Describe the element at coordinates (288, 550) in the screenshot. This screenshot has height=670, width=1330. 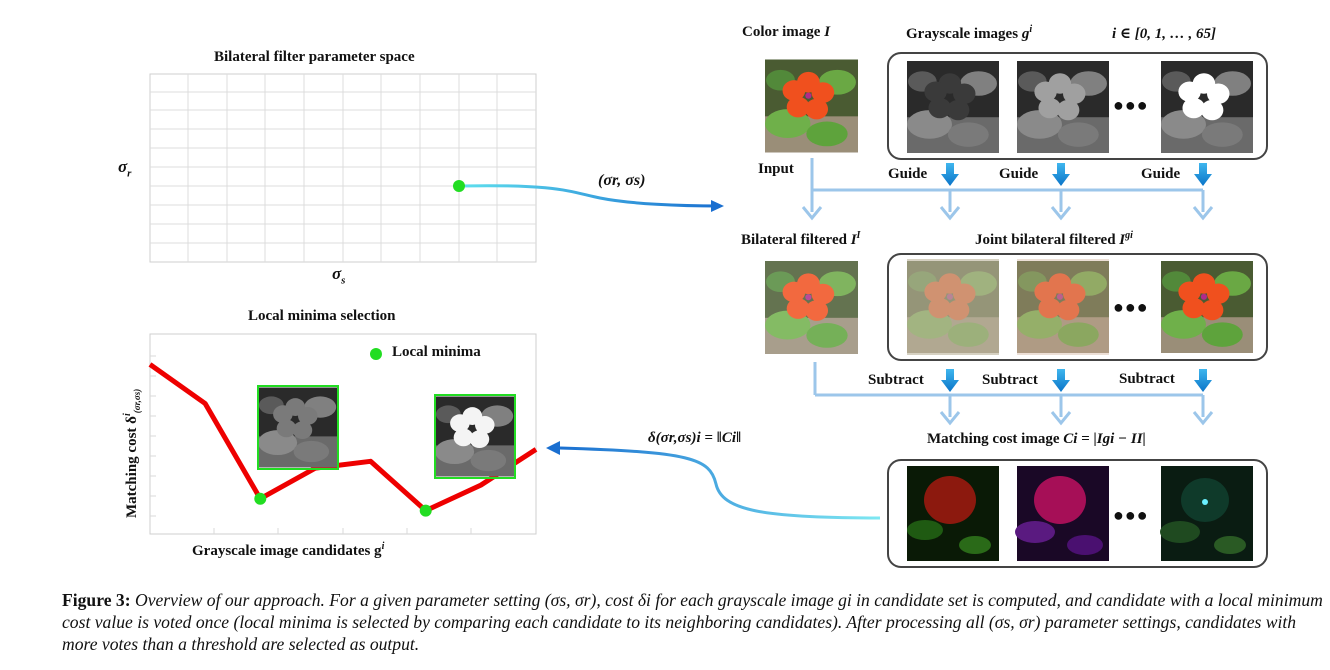
I see `minima-x-label: Grayscale image candidates gi` at that location.